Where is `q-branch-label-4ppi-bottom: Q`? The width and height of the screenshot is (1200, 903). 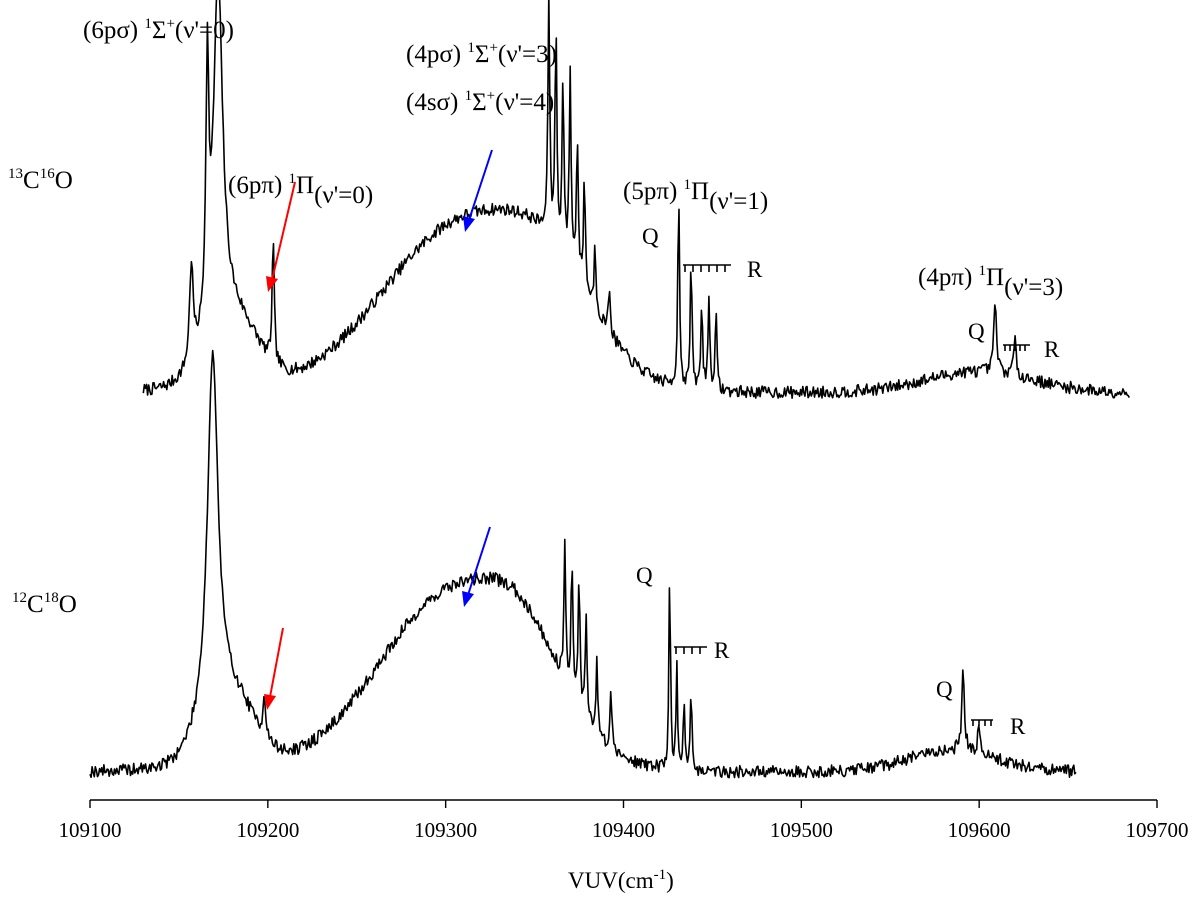 q-branch-label-4ppi-bottom: Q is located at coordinates (944, 689).